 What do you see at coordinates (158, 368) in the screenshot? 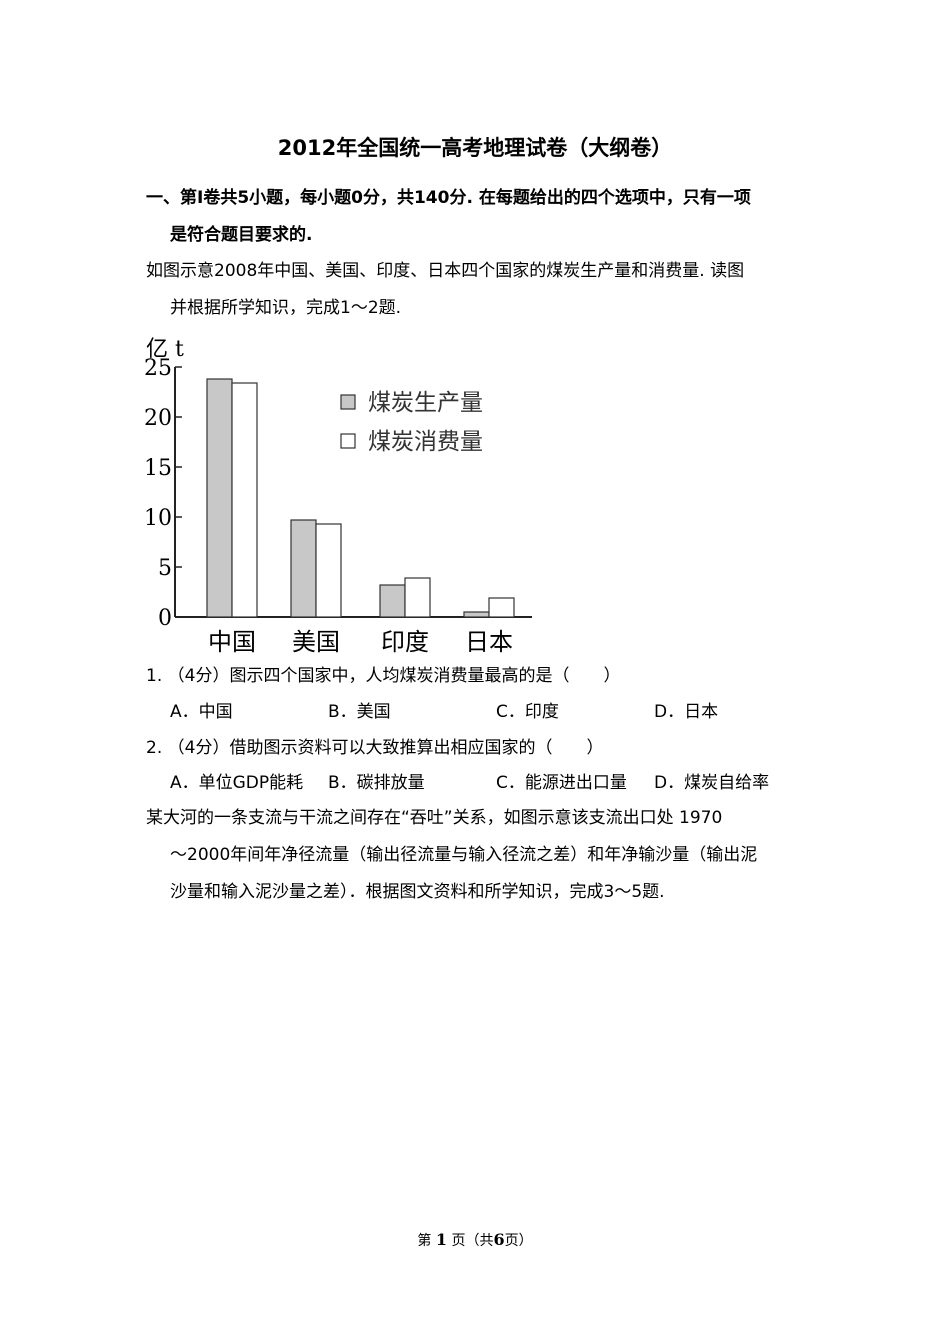
I see `y-tick-label: 25` at bounding box center [158, 368].